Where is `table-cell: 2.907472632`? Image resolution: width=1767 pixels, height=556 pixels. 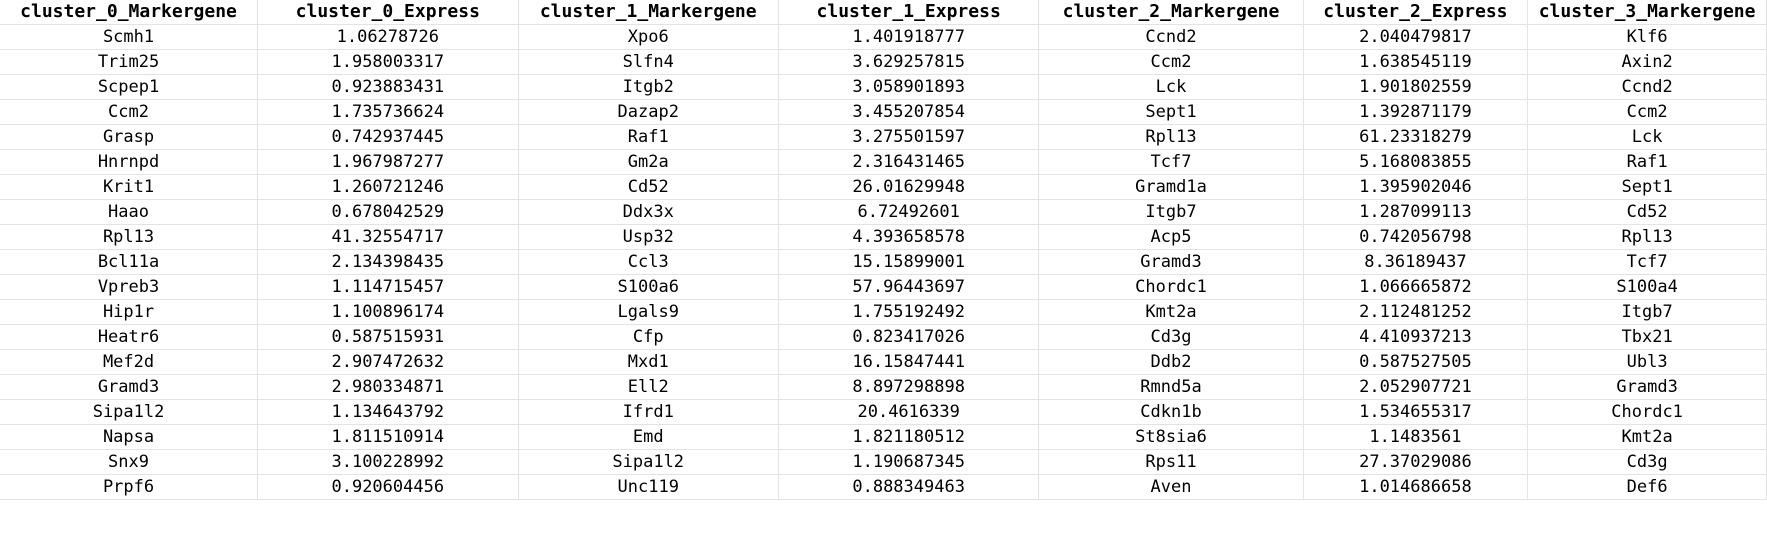 table-cell: 2.907472632 is located at coordinates (388, 362).